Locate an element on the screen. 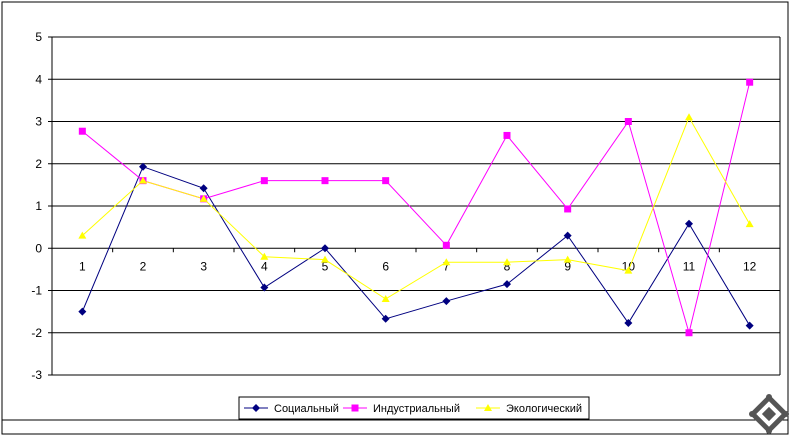 This screenshot has width=800, height=440. legend-label: Социальный is located at coordinates (306, 409).